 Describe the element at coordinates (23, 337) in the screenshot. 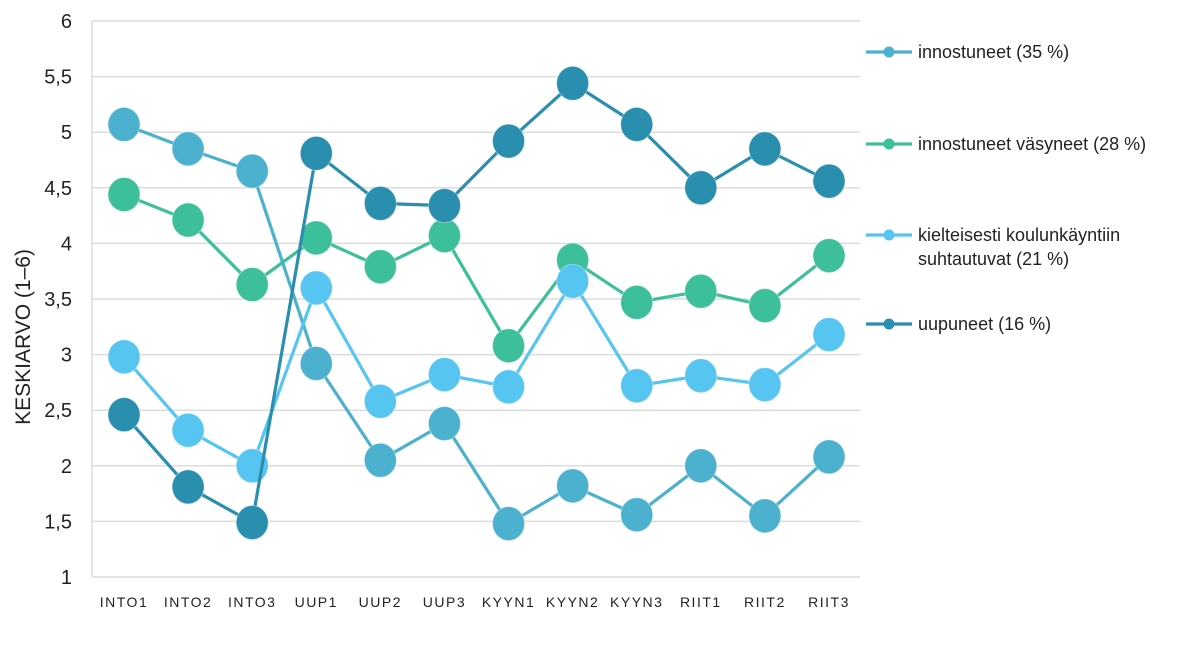

I see `y-axis-title: KESKIARVO (1–6)` at that location.